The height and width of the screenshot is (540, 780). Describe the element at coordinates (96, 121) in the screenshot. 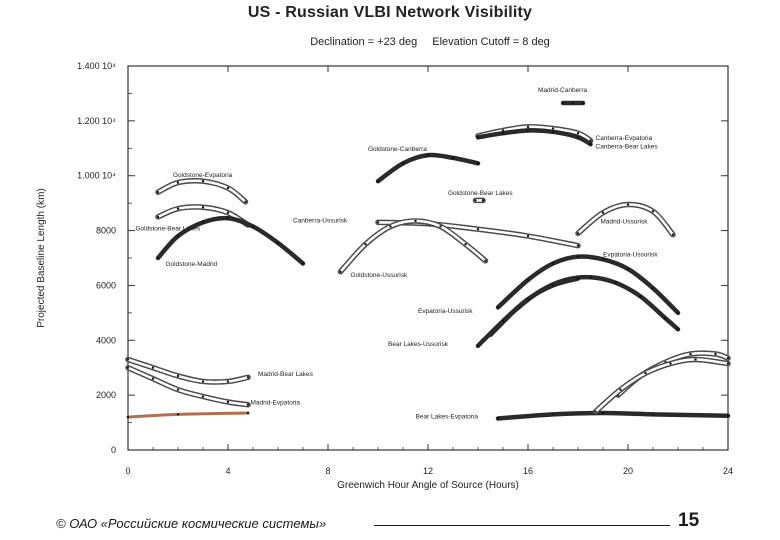

I see `y-tick-label: 1.200 10⁴` at that location.